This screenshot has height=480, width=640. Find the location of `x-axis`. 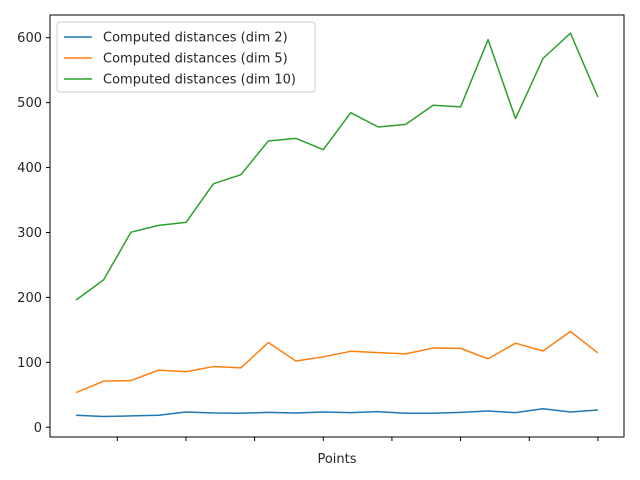

x-axis is located at coordinates (357, 439).